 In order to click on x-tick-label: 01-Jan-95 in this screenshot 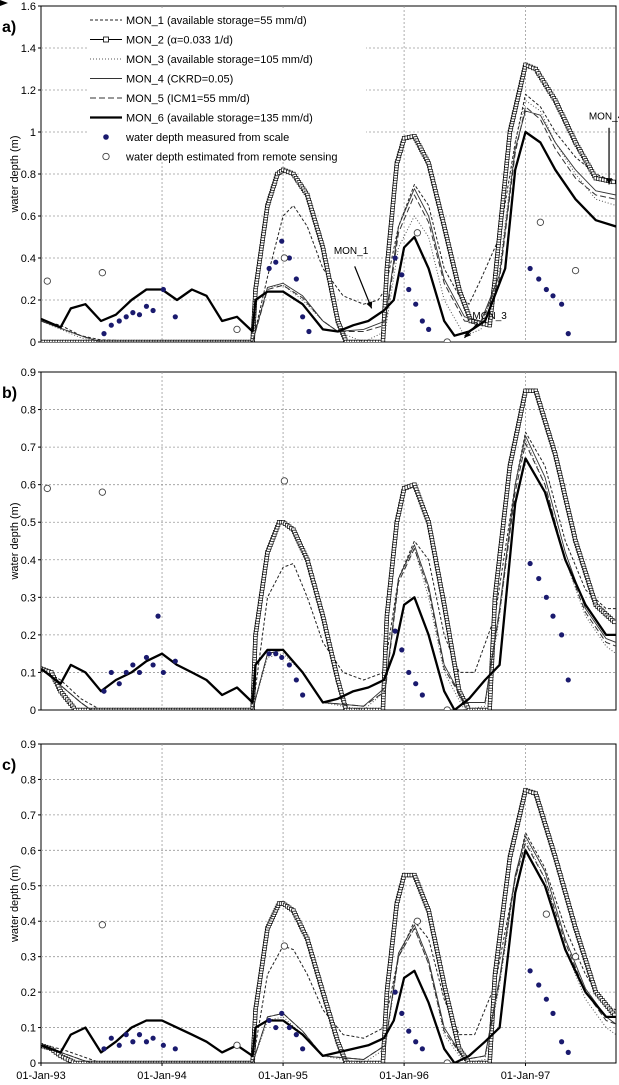, I will do `click(283, 1076)`.